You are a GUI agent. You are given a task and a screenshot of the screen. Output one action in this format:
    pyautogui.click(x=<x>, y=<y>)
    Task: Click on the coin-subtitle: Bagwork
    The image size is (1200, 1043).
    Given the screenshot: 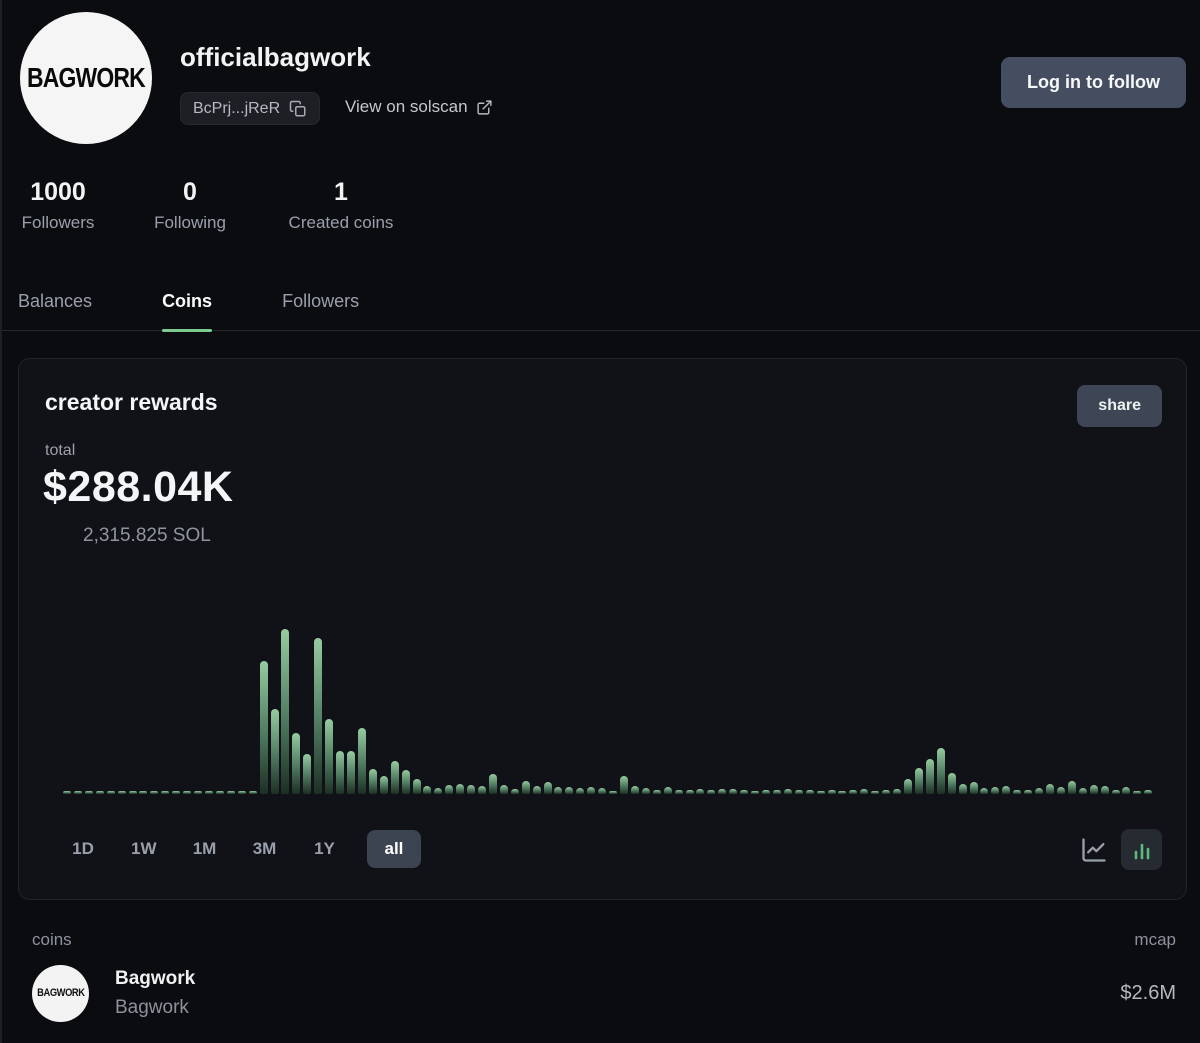 What is the action you would take?
    pyautogui.click(x=152, y=1007)
    